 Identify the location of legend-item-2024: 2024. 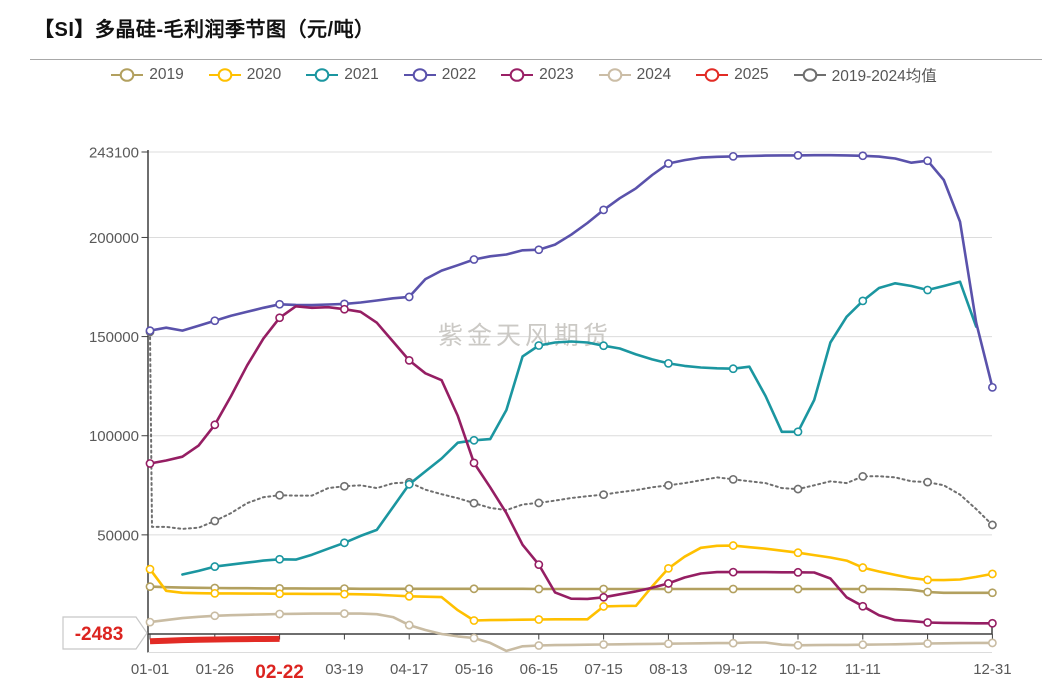
(634, 75).